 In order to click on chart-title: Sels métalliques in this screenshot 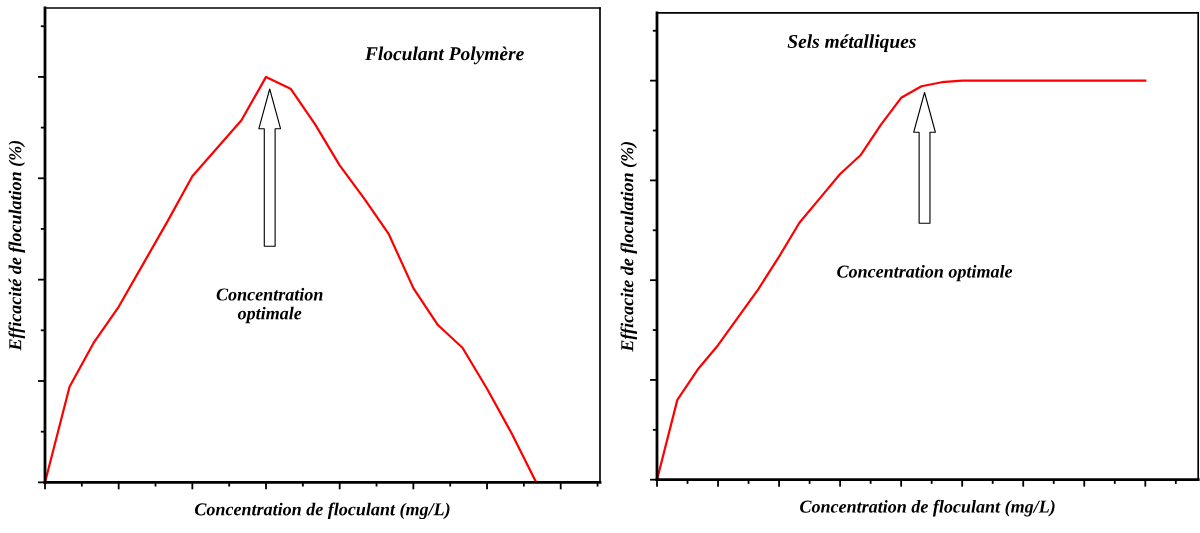, I will do `click(851, 43)`.